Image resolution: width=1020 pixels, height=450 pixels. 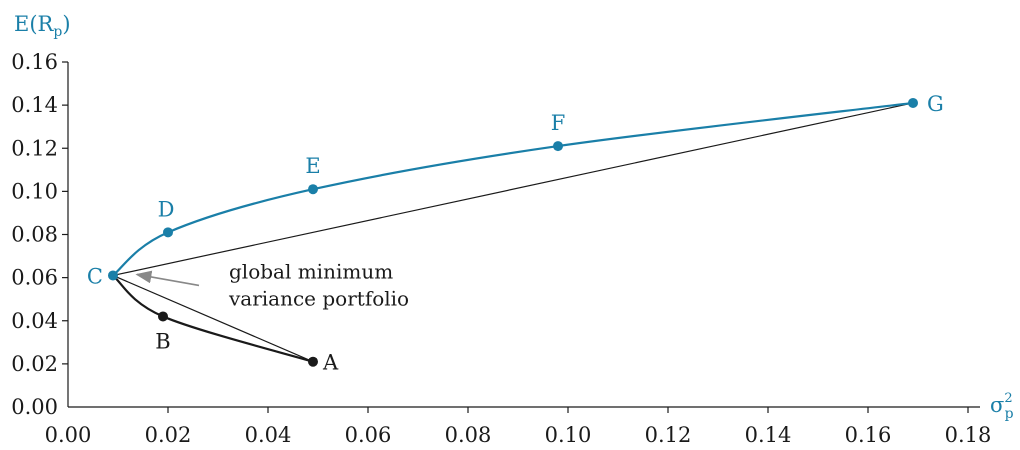 What do you see at coordinates (34, 148) in the screenshot?
I see `y-tick-label: 0.12` at bounding box center [34, 148].